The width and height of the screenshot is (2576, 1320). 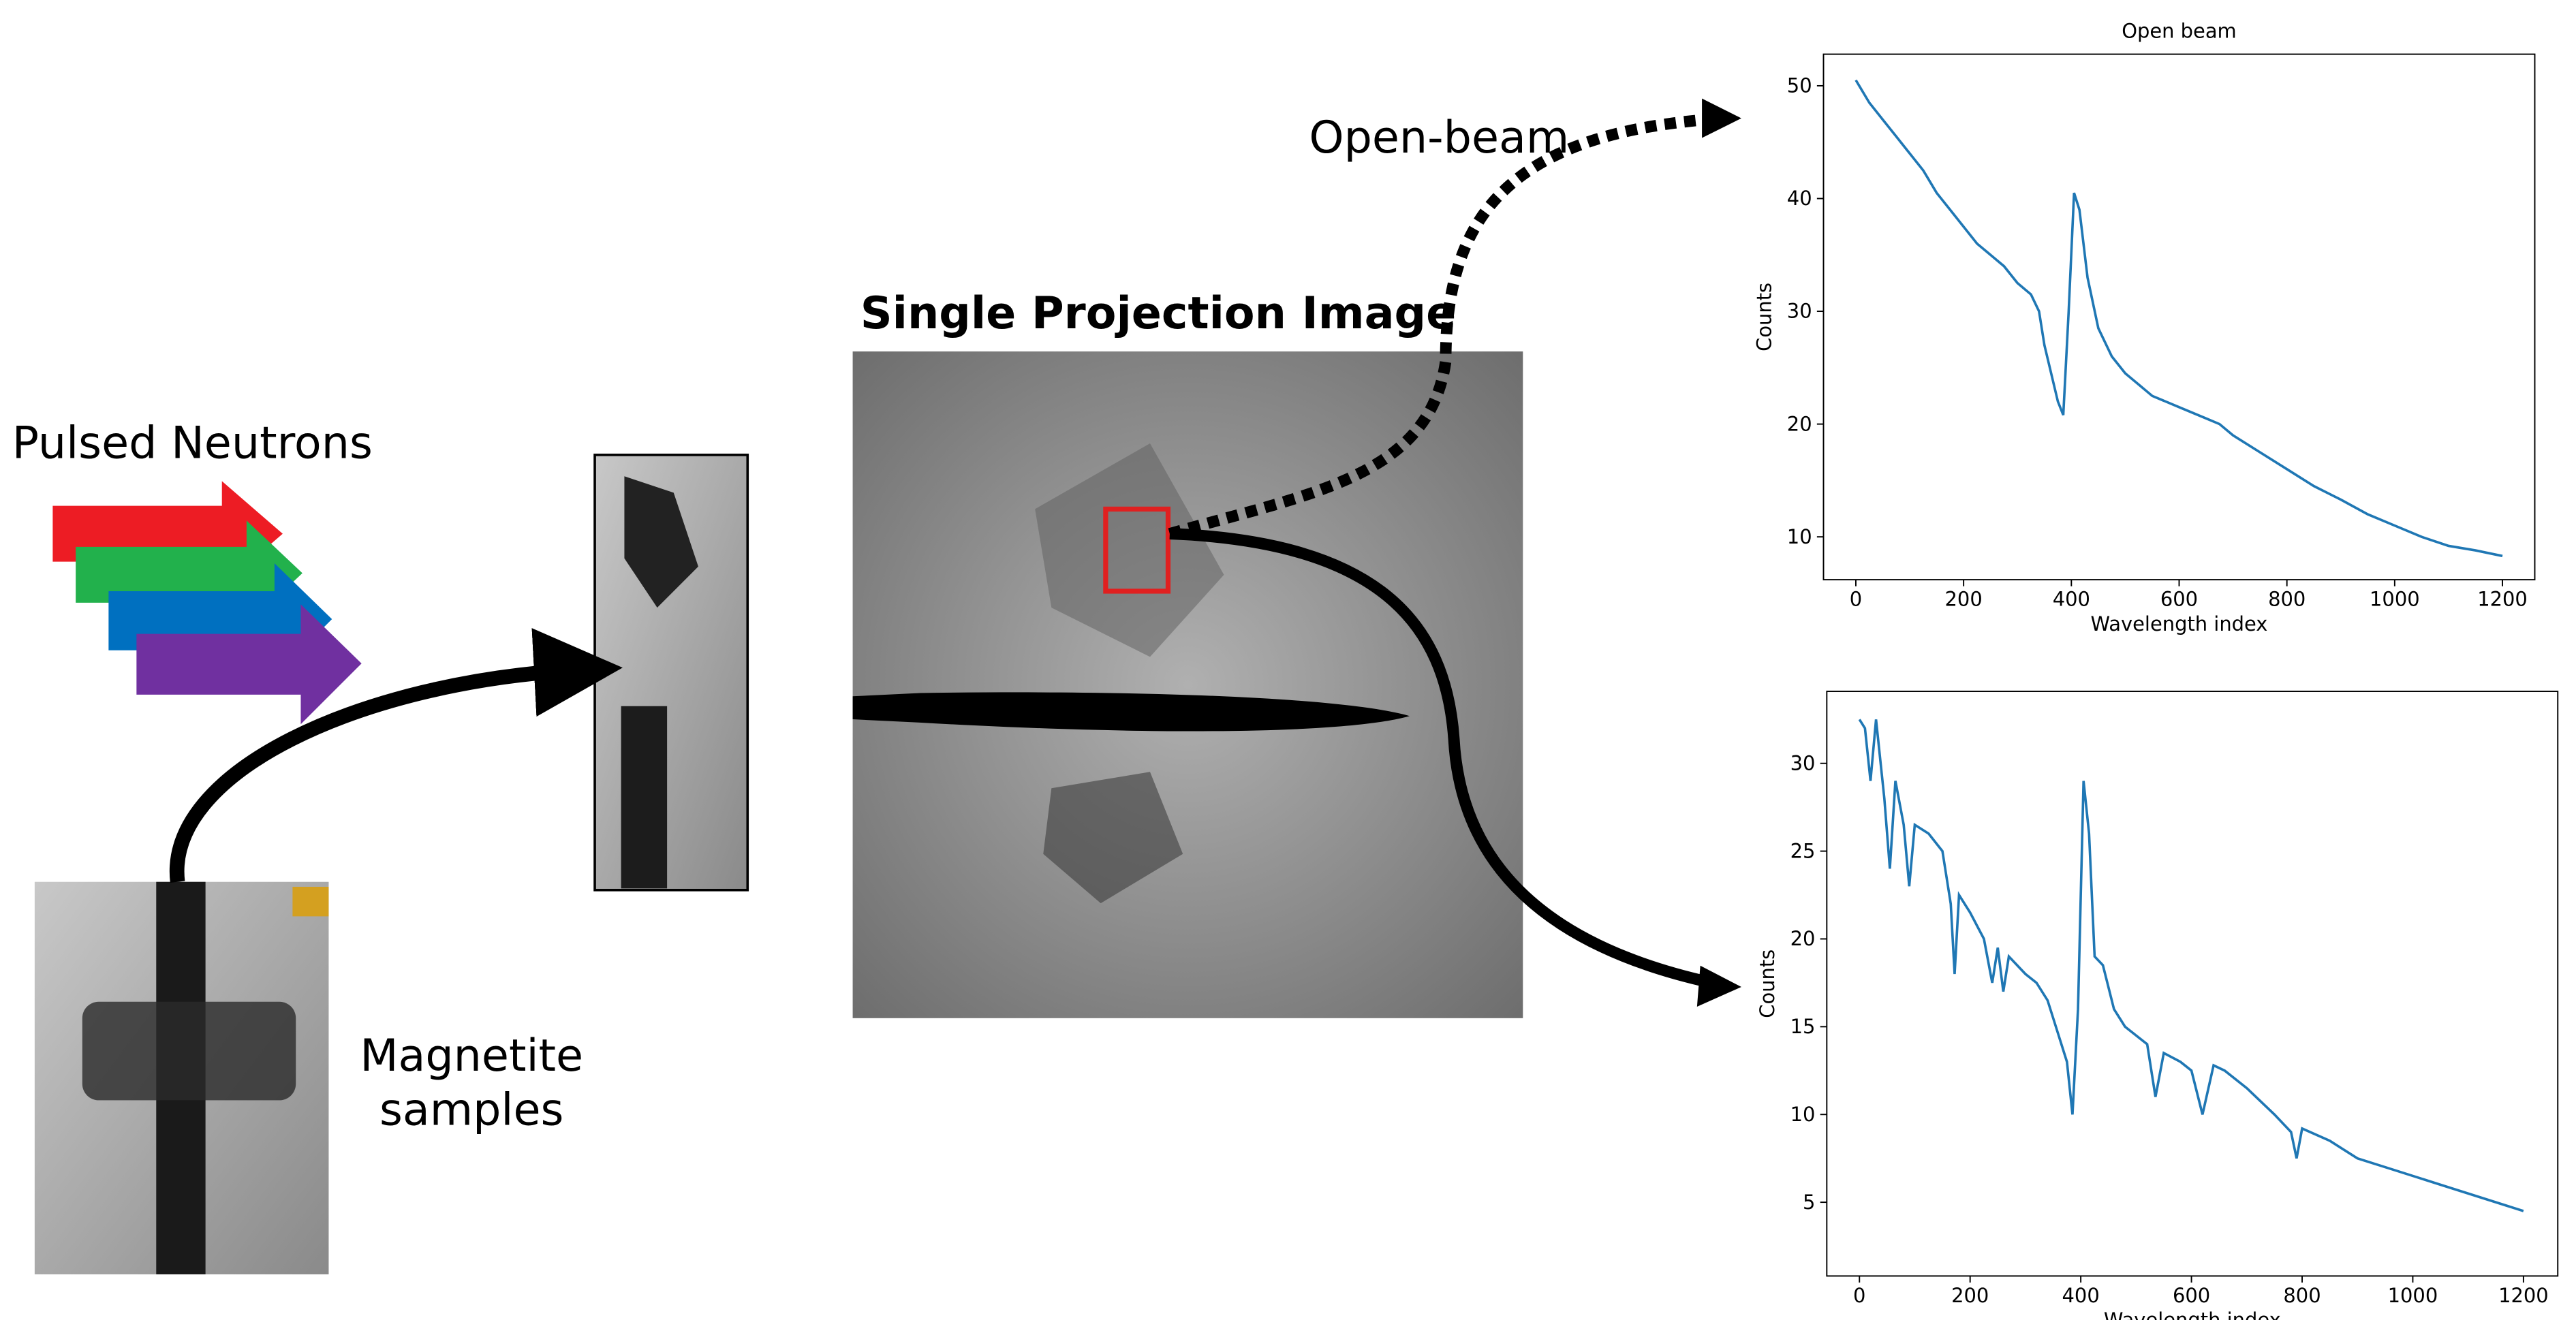 I want to click on neutron-arrows, so click(x=207, y=603).